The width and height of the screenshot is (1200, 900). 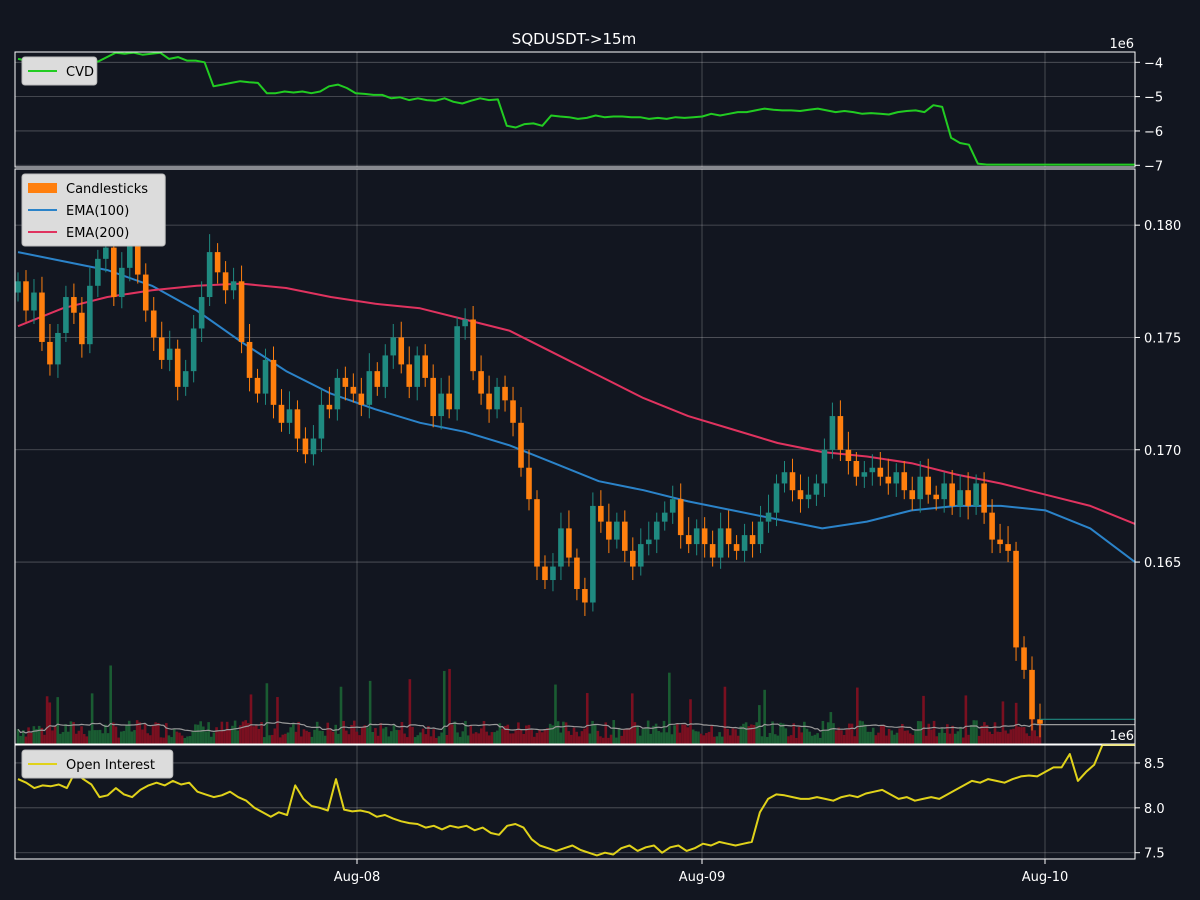 I want to click on price-ytick-label: 0.180, so click(x=1162, y=226).